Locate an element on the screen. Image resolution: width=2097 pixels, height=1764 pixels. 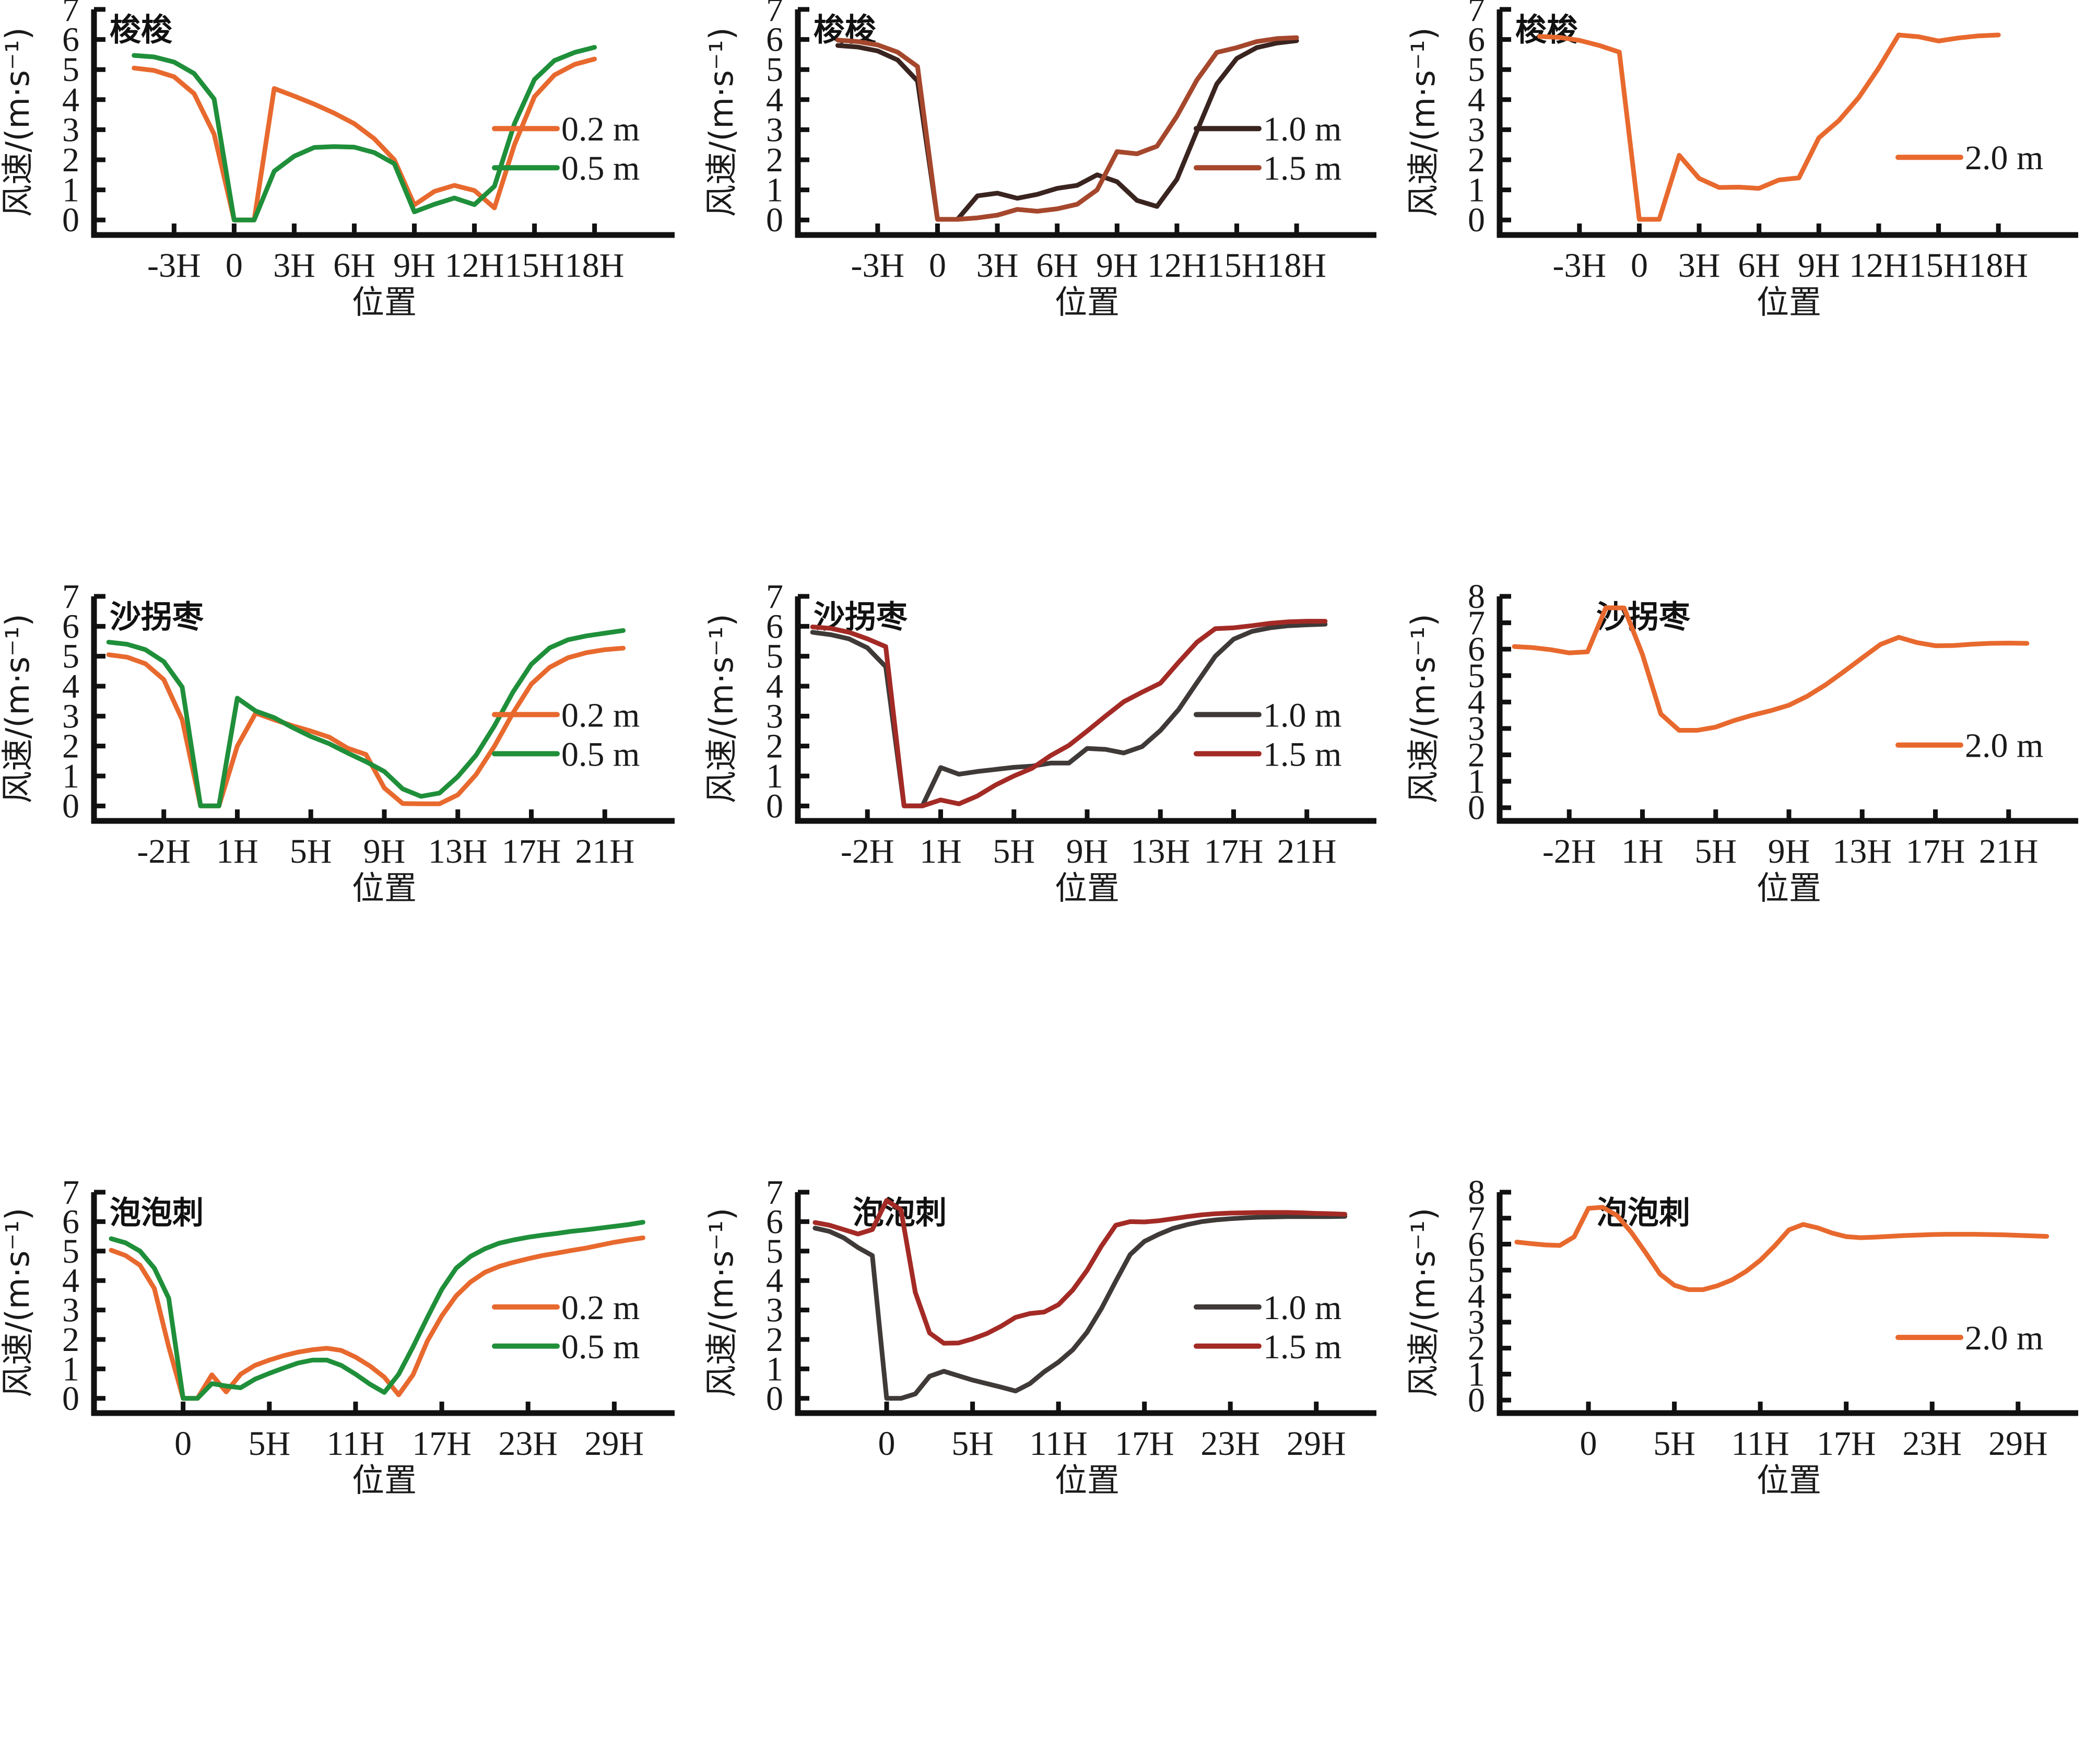
legend-label: 2.0 m is located at coordinates (2004, 1338).